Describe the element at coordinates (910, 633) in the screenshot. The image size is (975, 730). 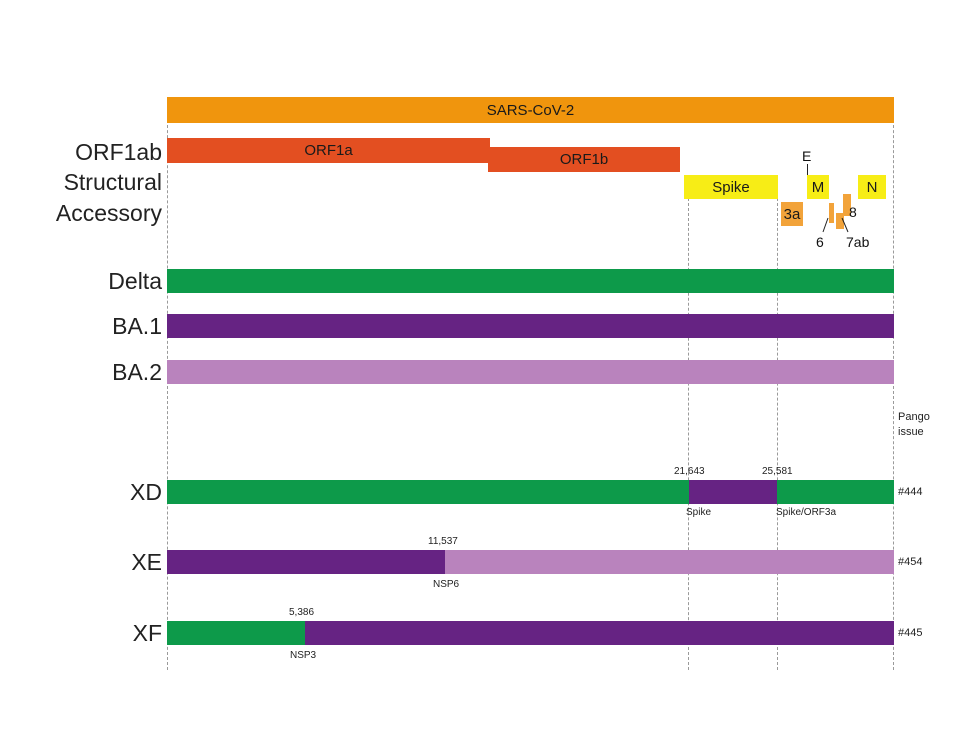
I see `xf-pango-issue: #445` at that location.